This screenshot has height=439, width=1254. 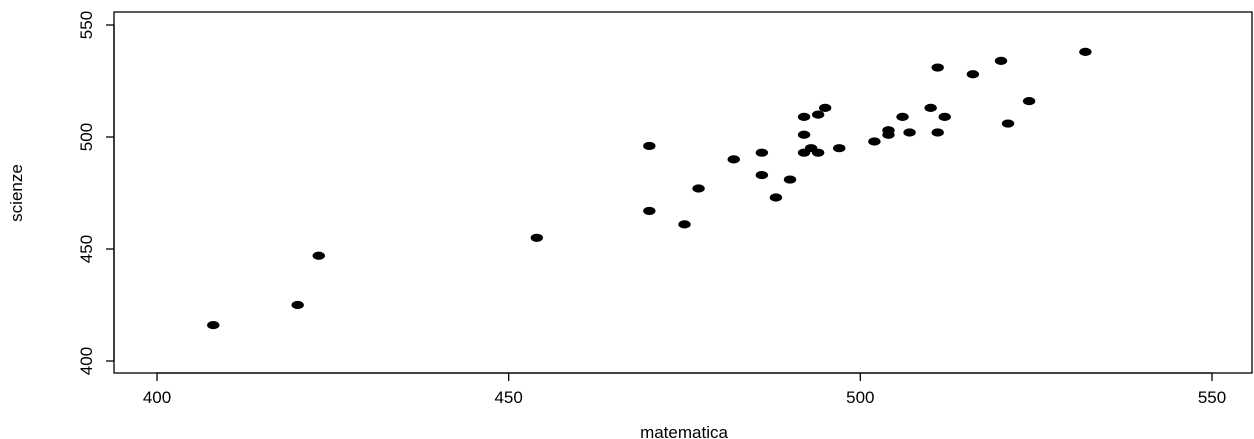 What do you see at coordinates (684, 390) in the screenshot?
I see `x-axis-ticks: 400 450 500 550` at bounding box center [684, 390].